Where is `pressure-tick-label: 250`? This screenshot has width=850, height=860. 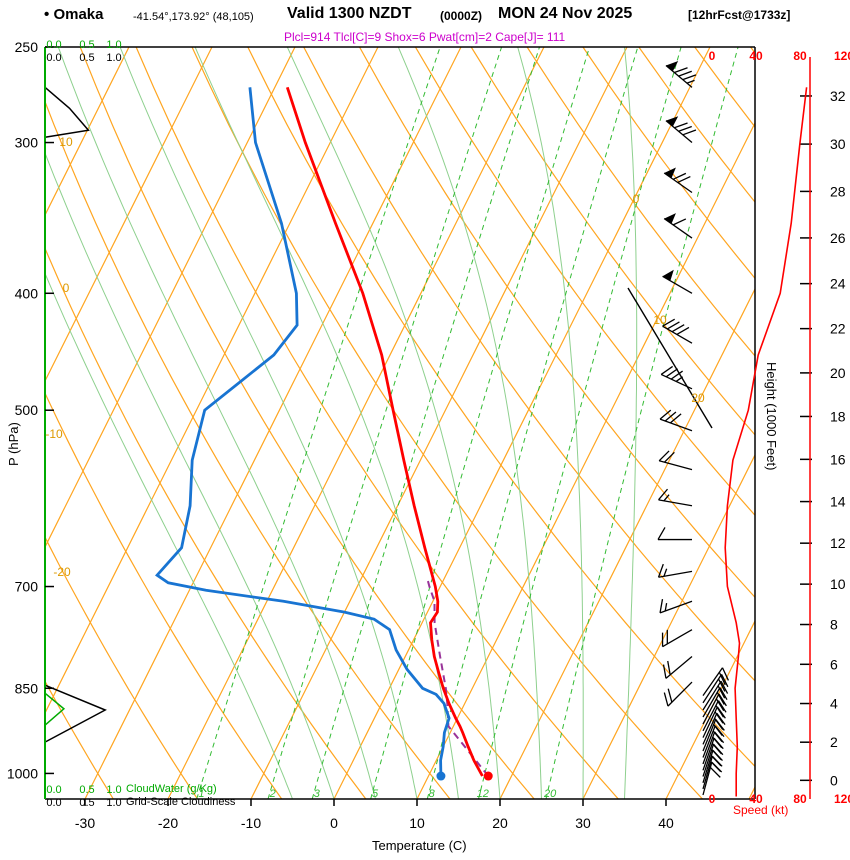
pressure-tick-label: 250 is located at coordinates (27, 47).